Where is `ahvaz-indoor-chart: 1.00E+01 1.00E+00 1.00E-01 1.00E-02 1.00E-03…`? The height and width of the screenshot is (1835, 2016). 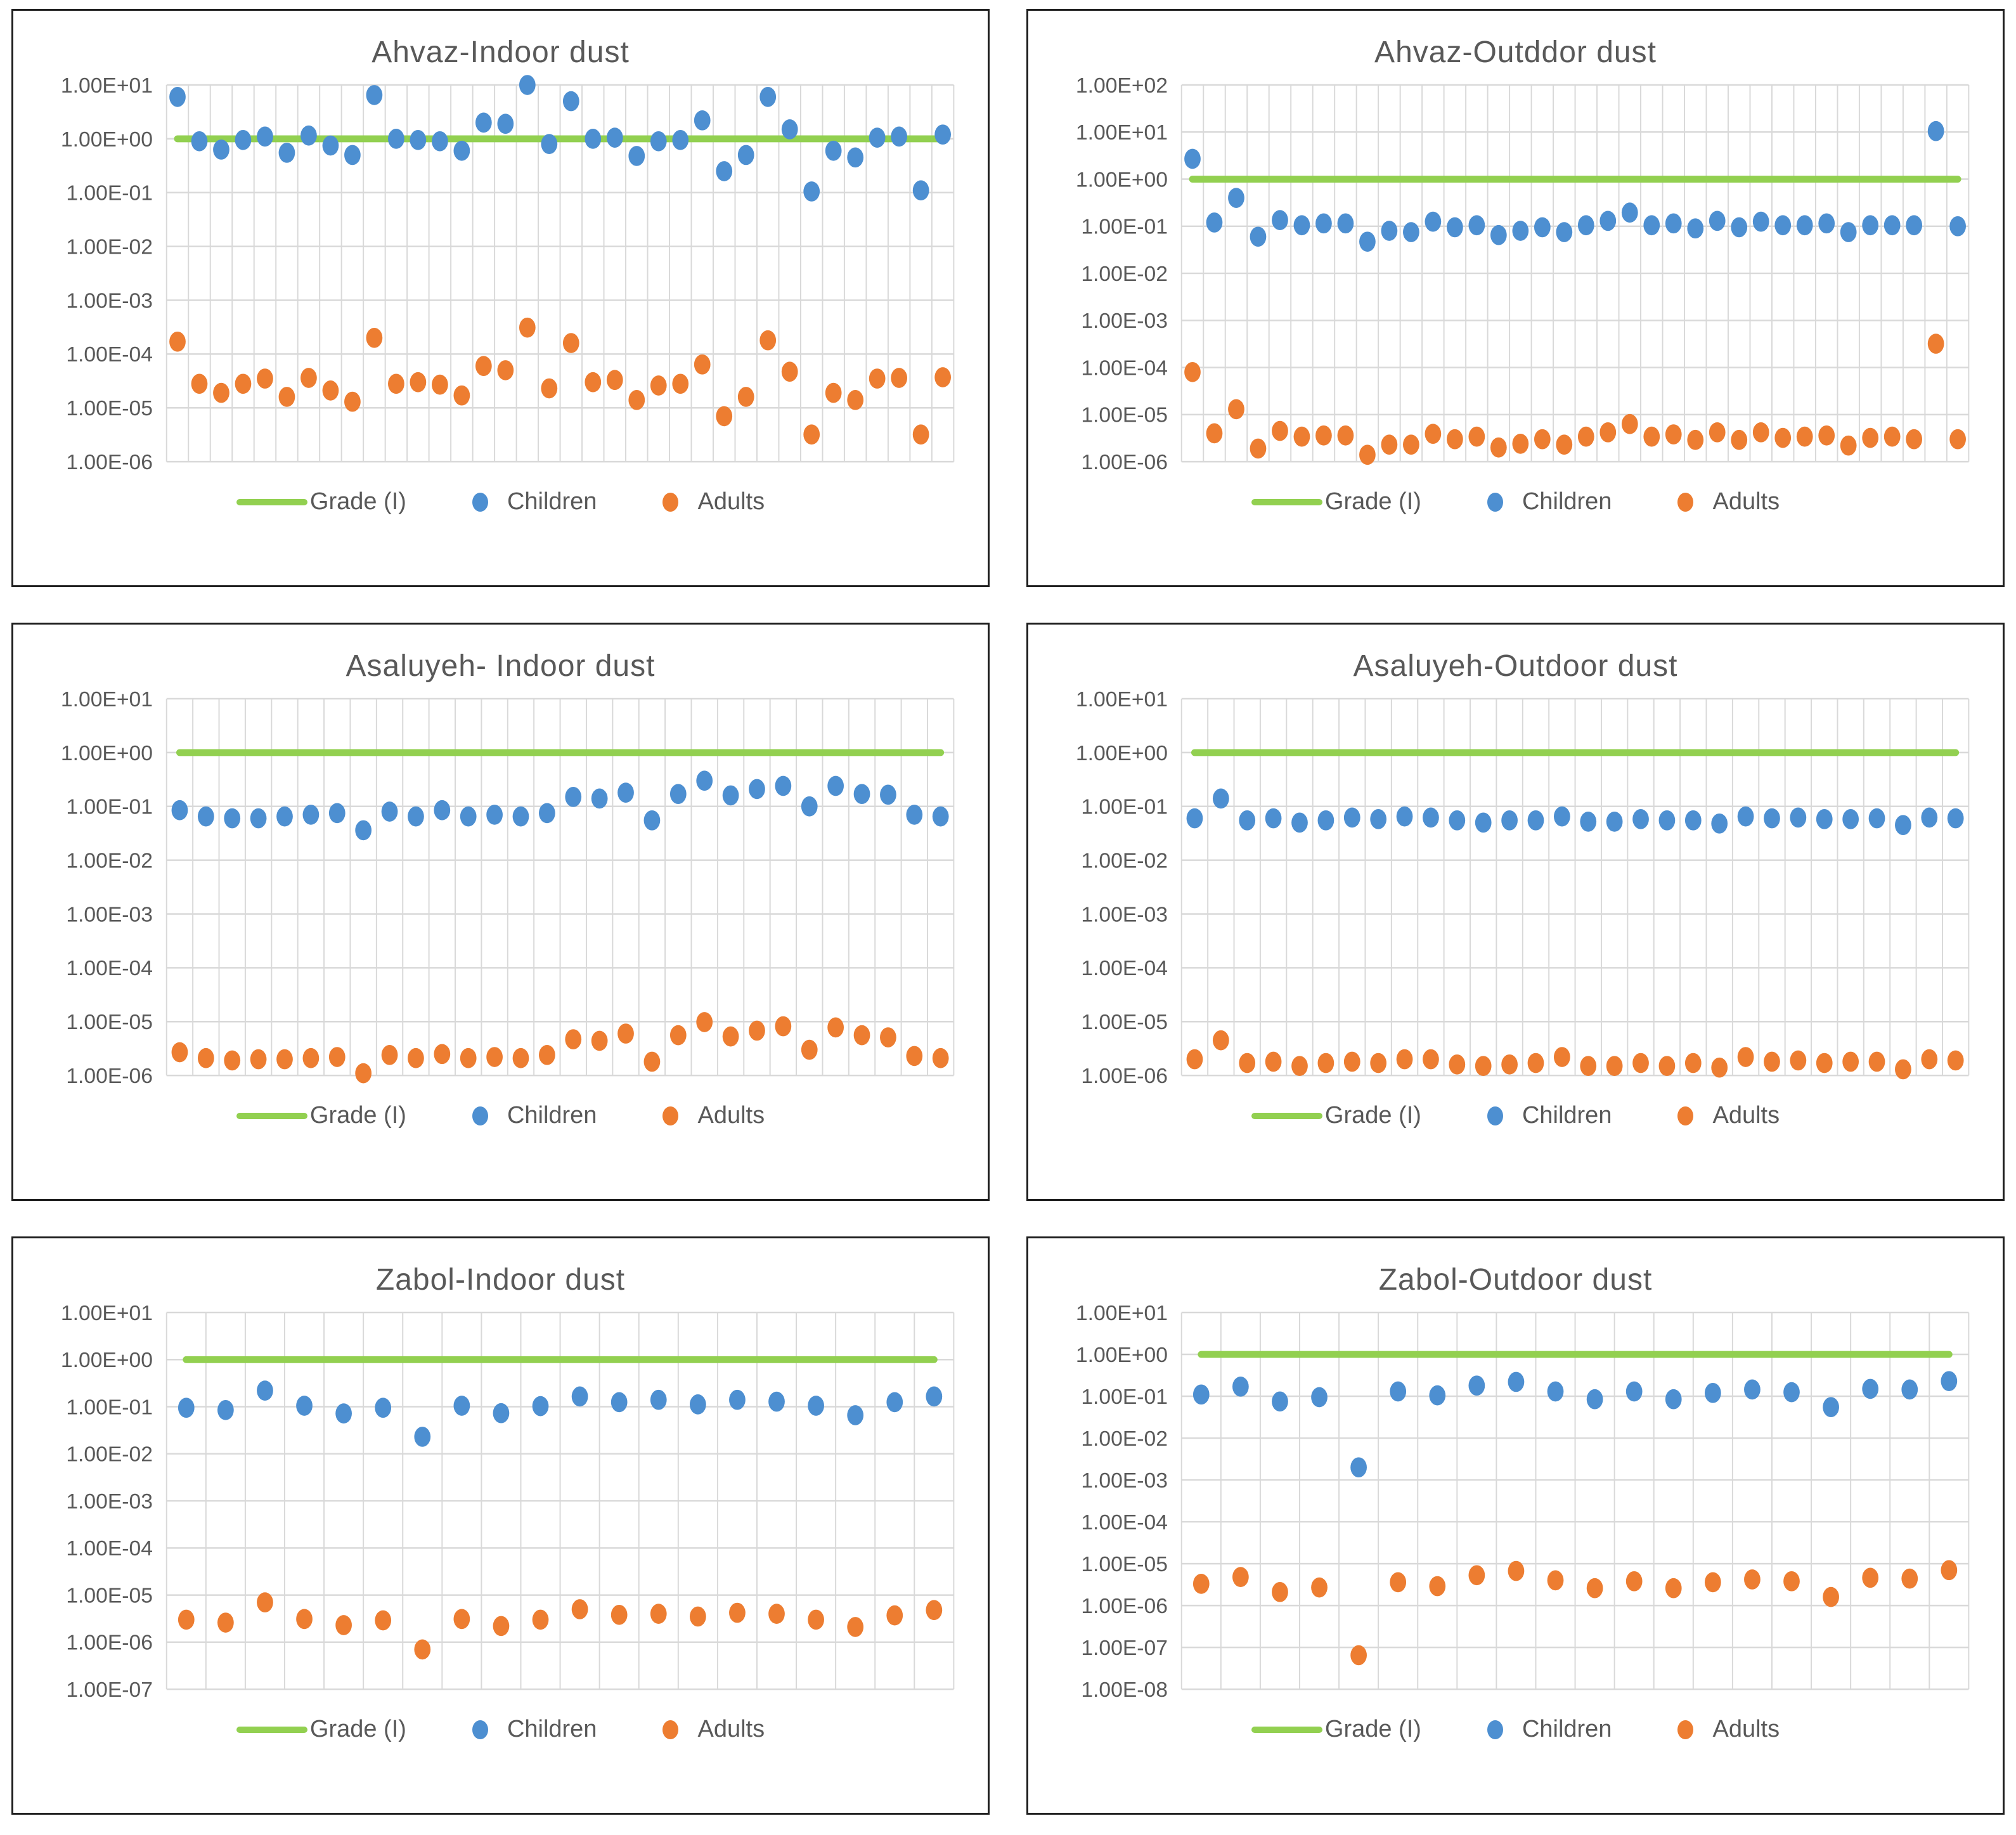 ahvaz-indoor-chart: 1.00E+01 1.00E+00 1.00E-01 1.00E-02 1.00E-03… is located at coordinates (508, 274).